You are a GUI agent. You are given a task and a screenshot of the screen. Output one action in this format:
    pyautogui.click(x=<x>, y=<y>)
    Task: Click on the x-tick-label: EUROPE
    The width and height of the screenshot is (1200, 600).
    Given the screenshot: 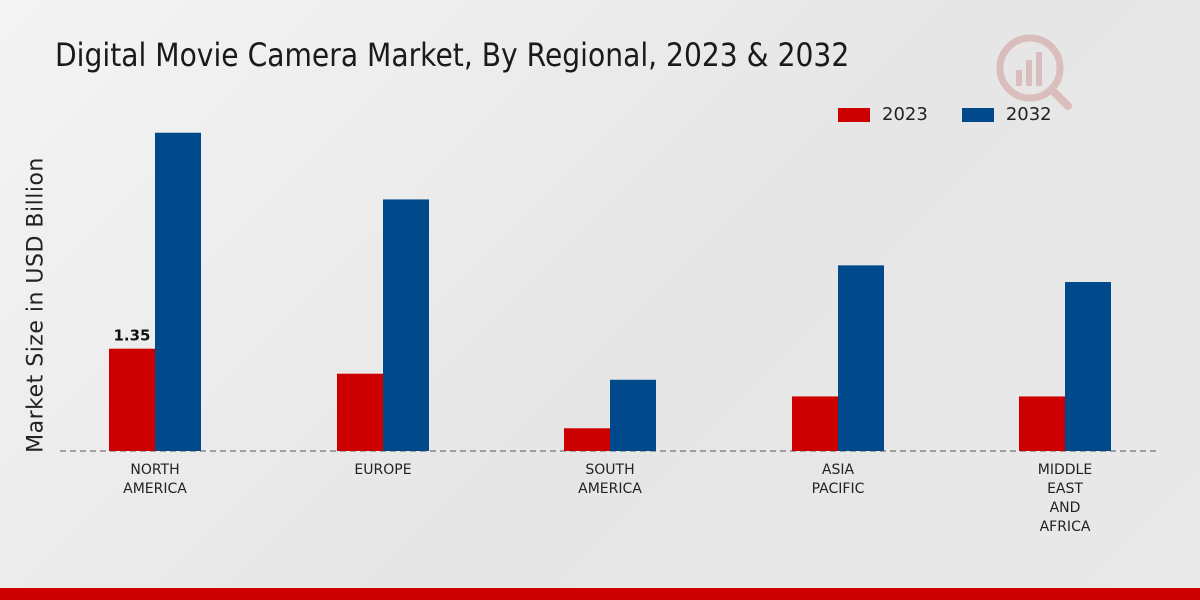 What is the action you would take?
    pyautogui.click(x=382, y=470)
    